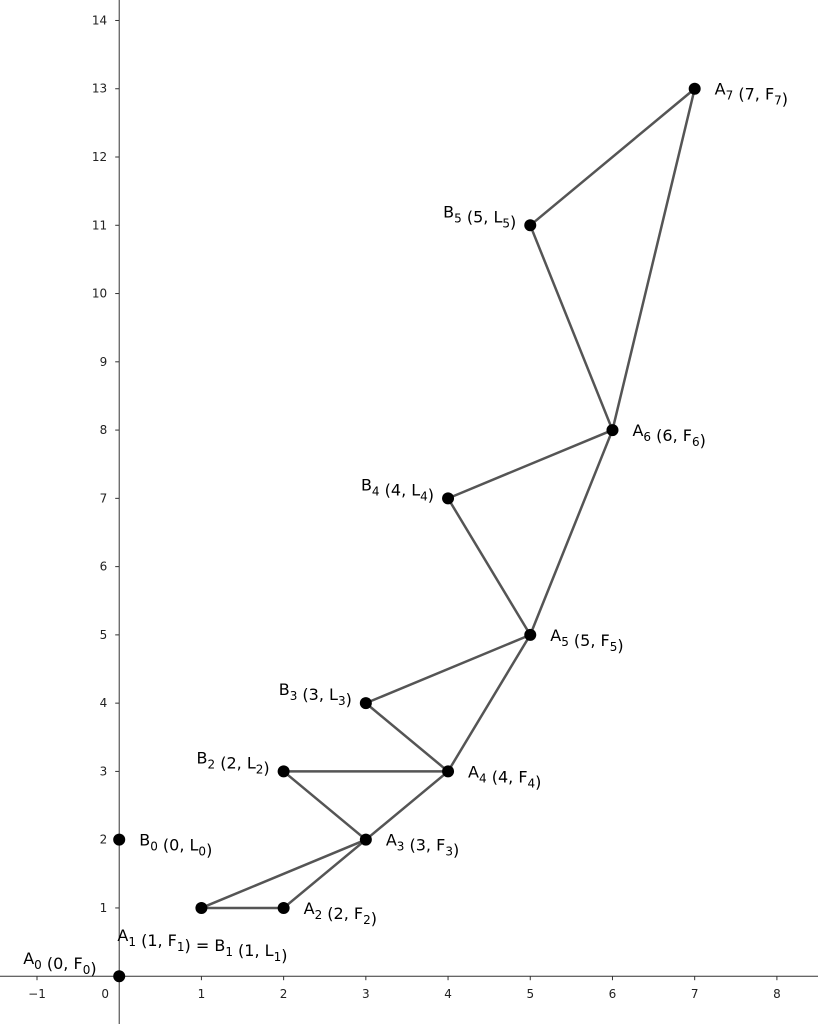 This screenshot has height=1024, width=818. I want to click on y-tick-label: 8, so click(104, 430).